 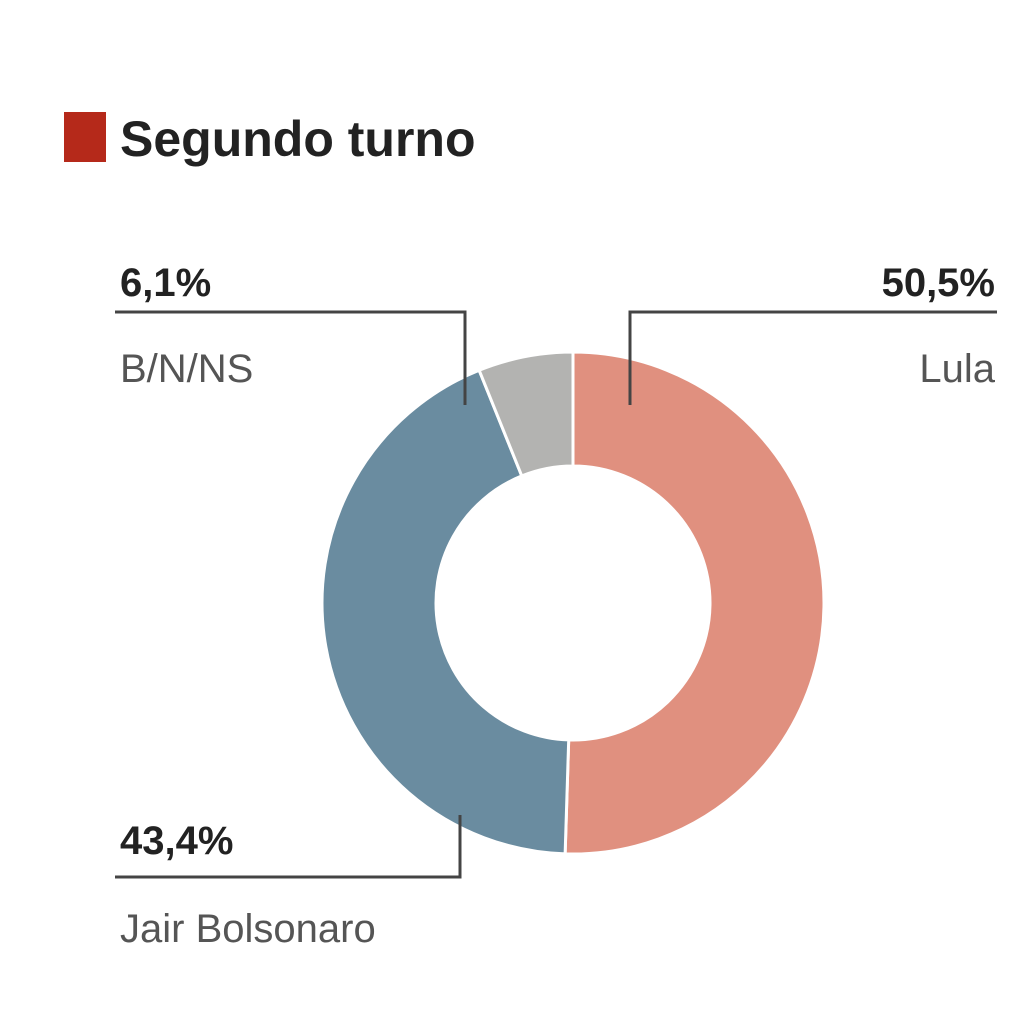 I want to click on chart-title: Segundo turno, so click(x=298, y=139).